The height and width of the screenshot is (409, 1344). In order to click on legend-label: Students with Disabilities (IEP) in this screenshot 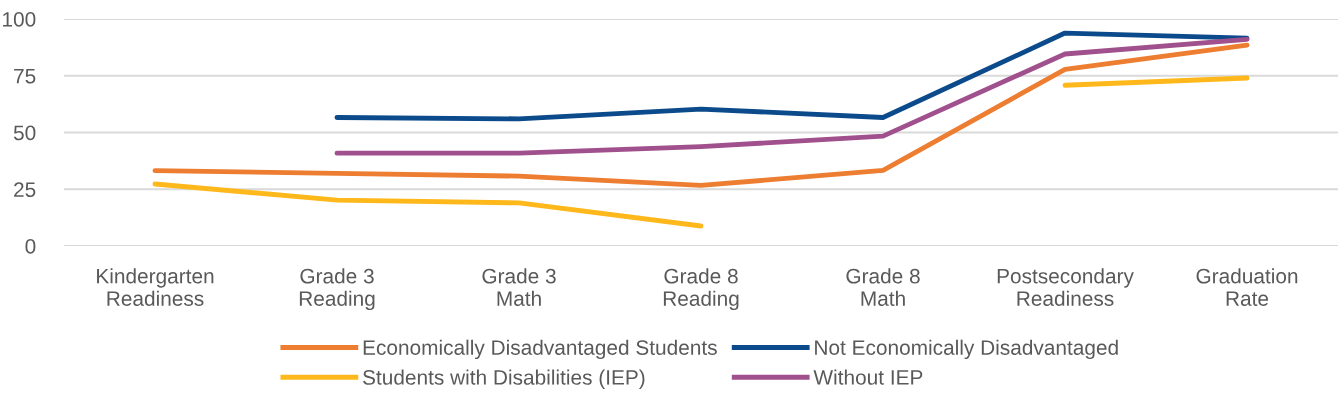, I will do `click(504, 379)`.